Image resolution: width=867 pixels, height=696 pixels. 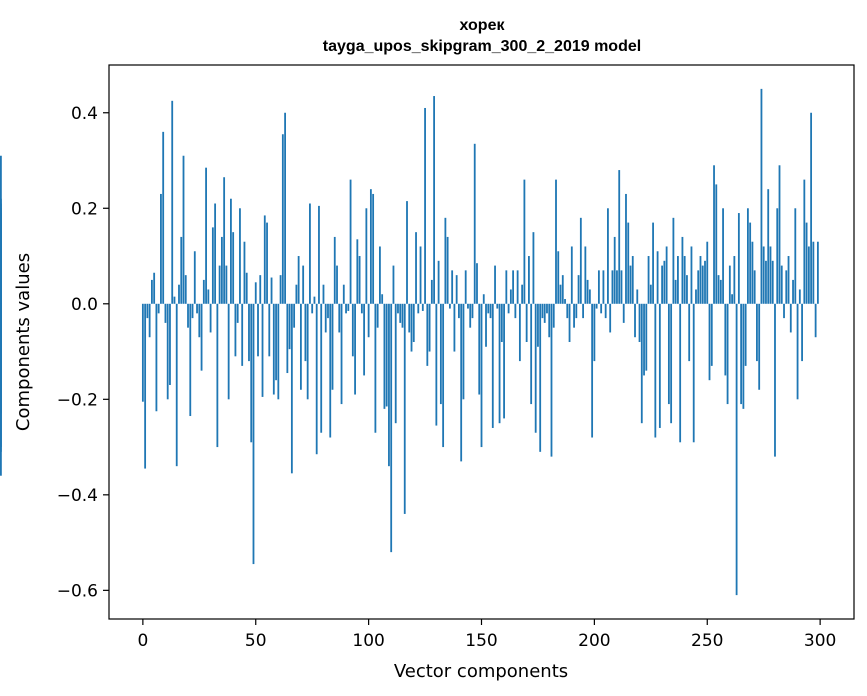 What do you see at coordinates (256, 641) in the screenshot?
I see `x-tick-label: 50` at bounding box center [256, 641].